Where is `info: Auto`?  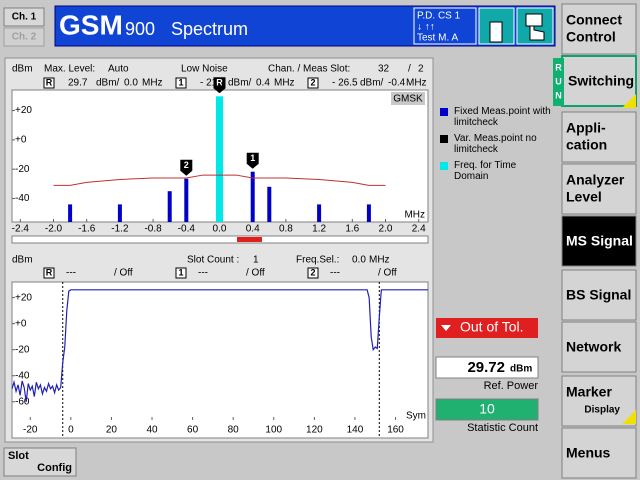
info: Auto is located at coordinates (118, 69).